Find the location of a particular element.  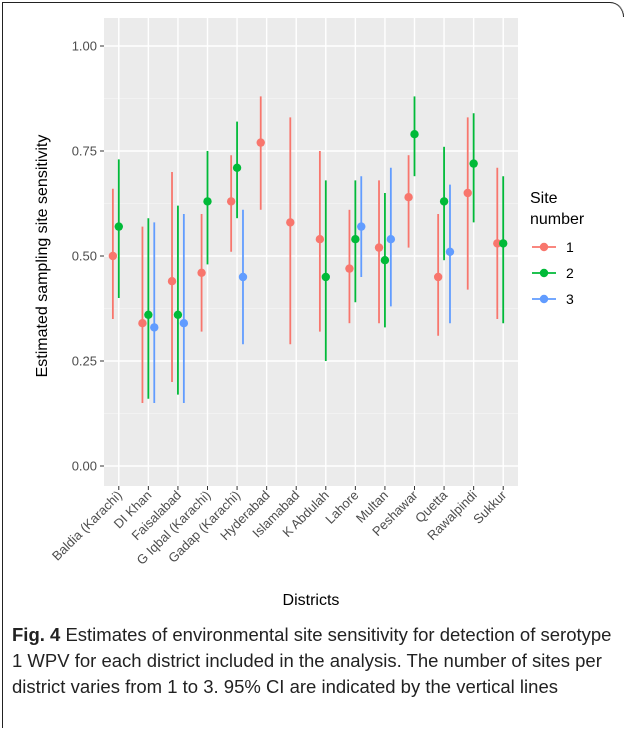

x-tick-label: Baldia (Karachi) is located at coordinates (87, 526).